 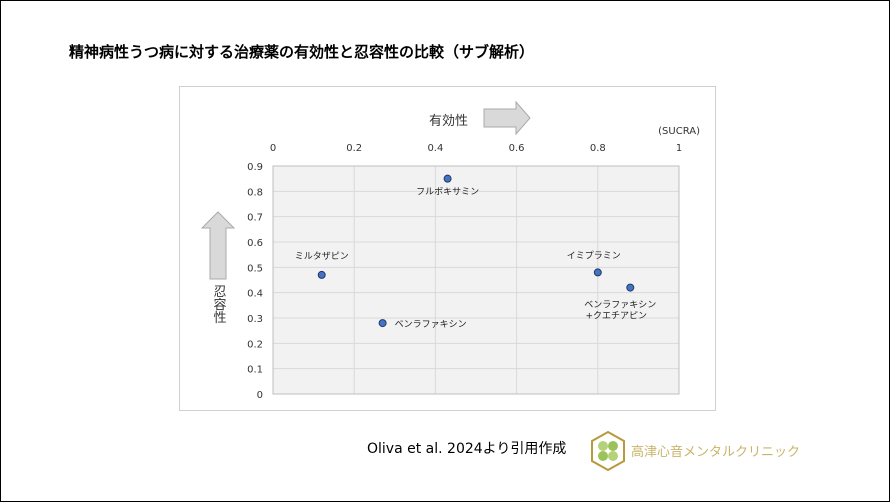 I want to click on x-tick-label: 0.2, so click(x=354, y=148).